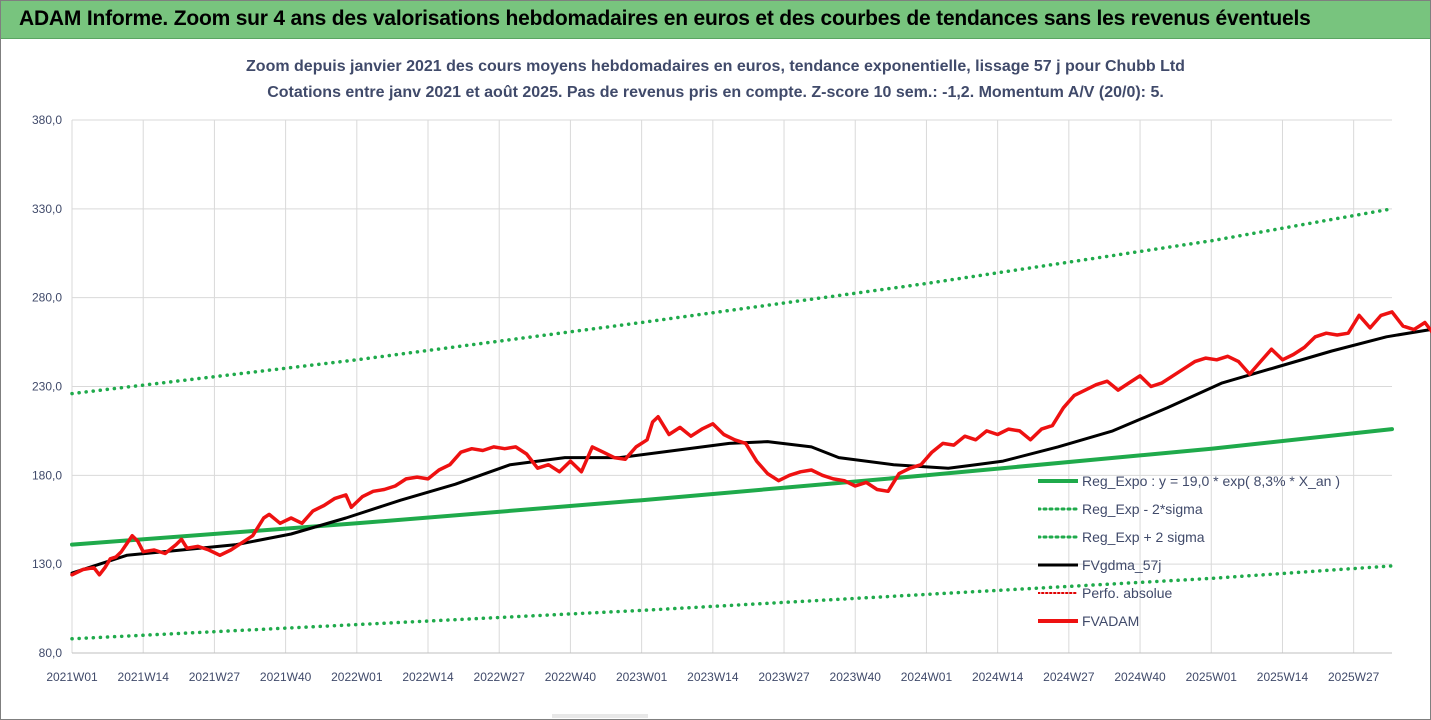 Image resolution: width=1431 pixels, height=720 pixels. I want to click on legend-label: Reg_Exp - 2*sigma, so click(1142, 509).